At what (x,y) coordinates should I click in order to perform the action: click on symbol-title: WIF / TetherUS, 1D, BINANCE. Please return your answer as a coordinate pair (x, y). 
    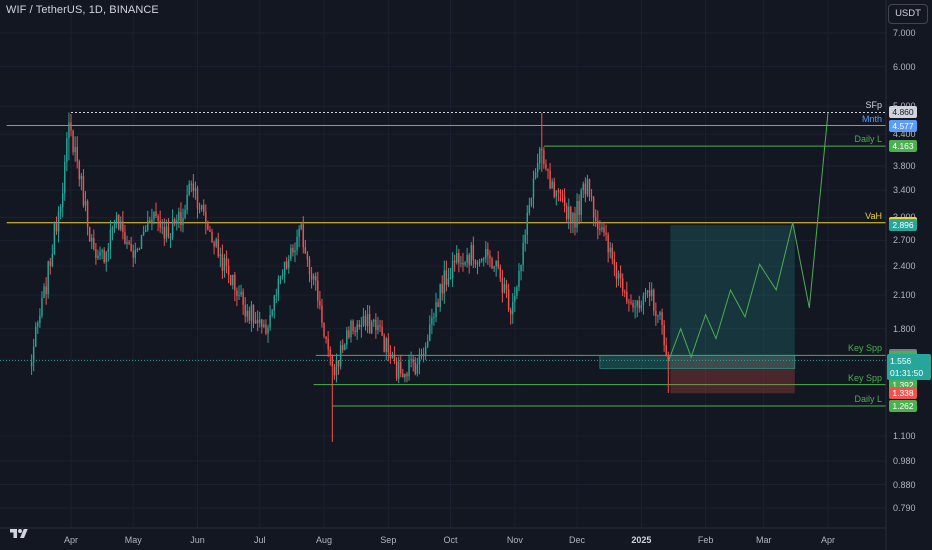
    Looking at the image, I should click on (82, 10).